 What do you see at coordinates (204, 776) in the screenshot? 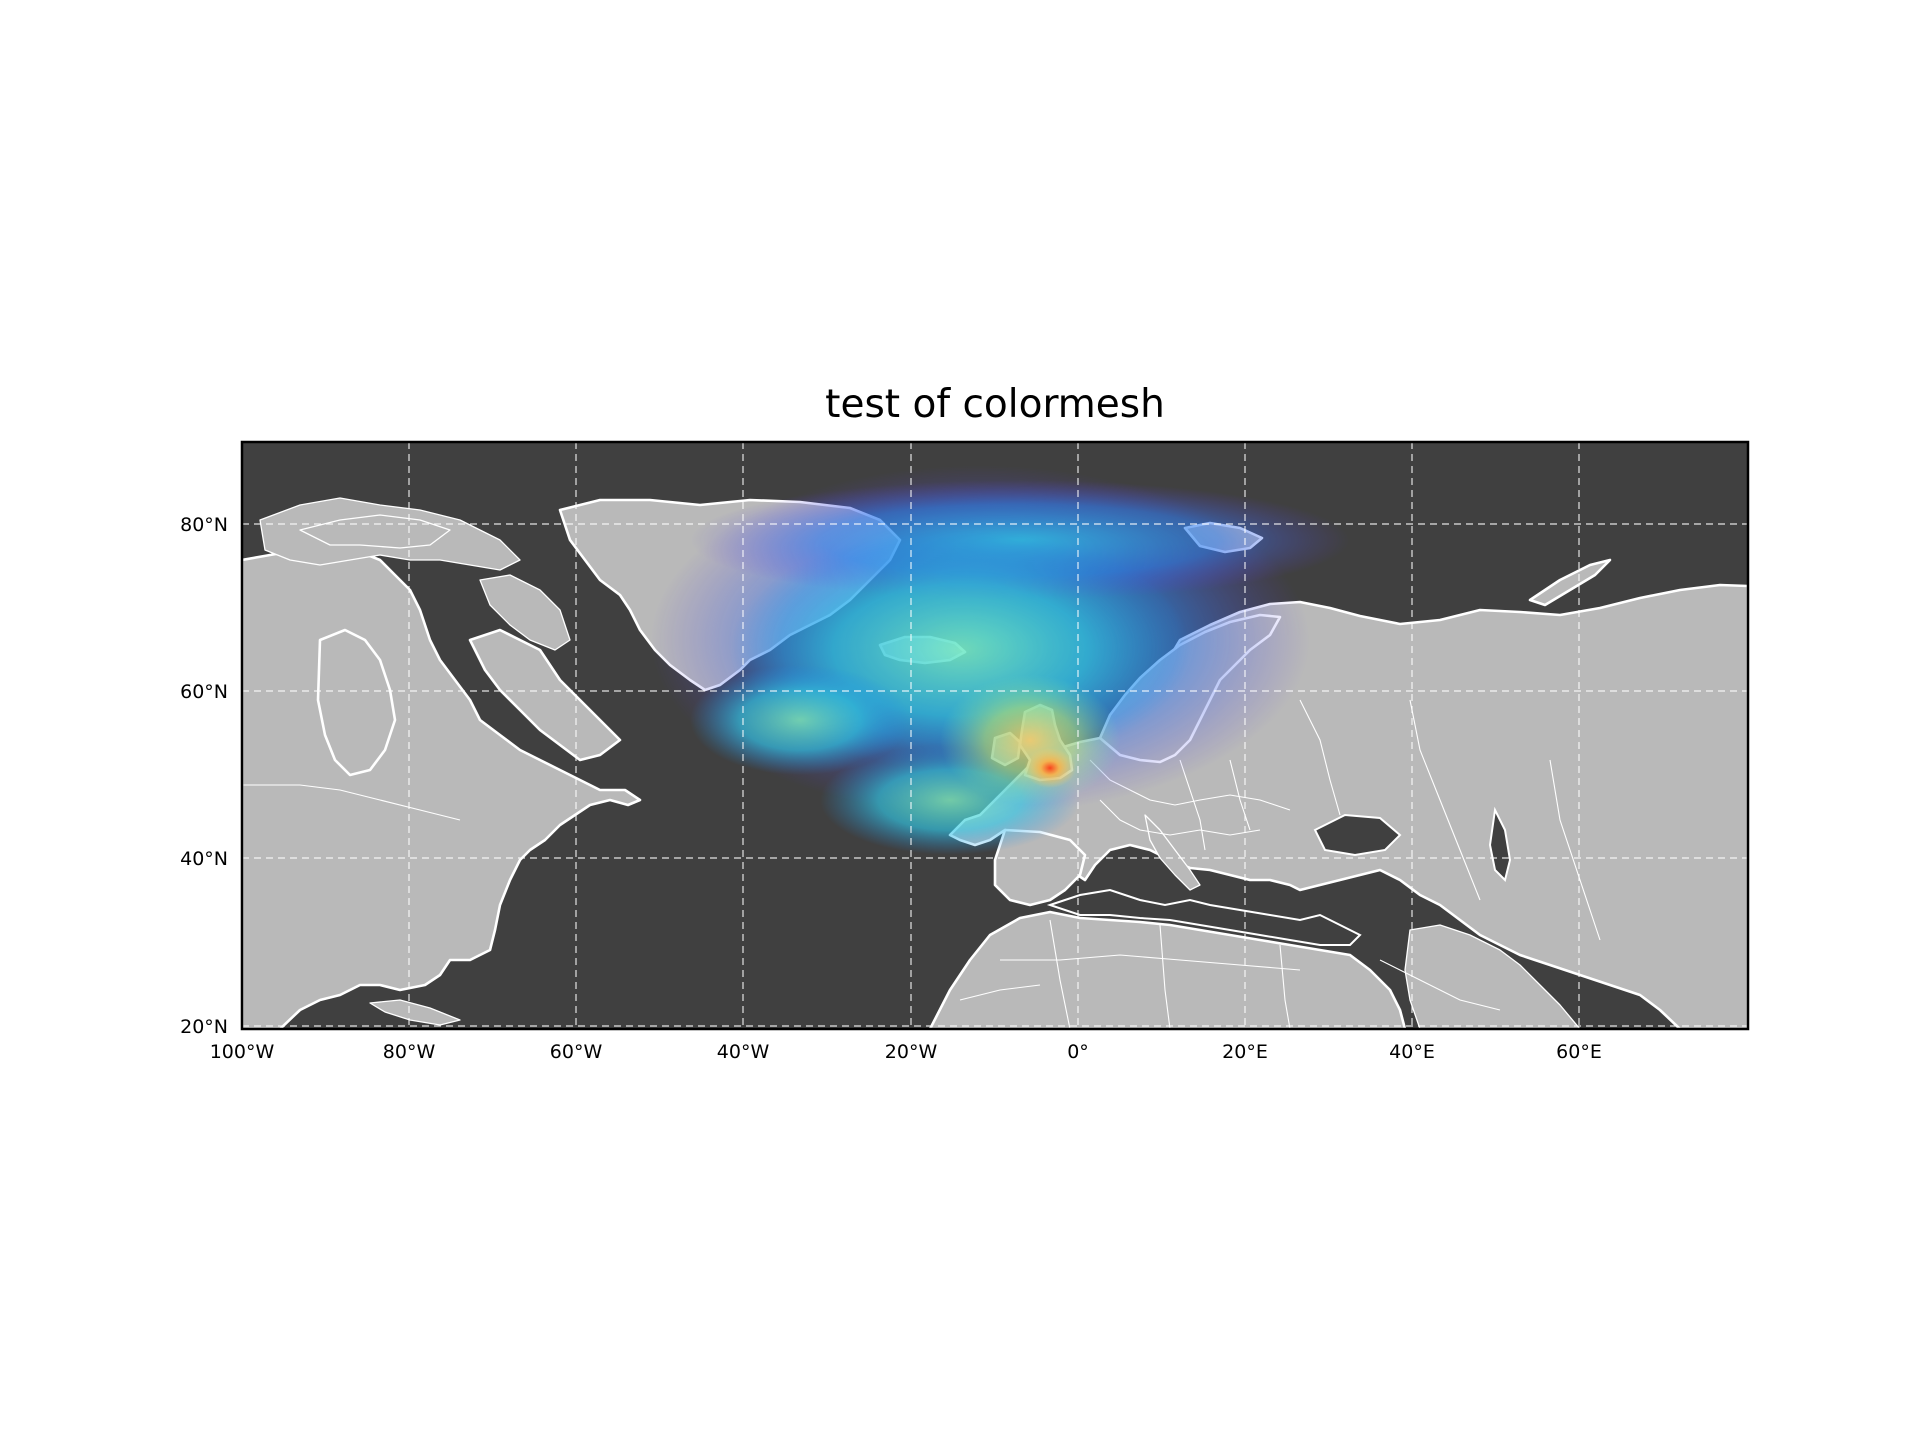
I see `y-tick-labels: 20°N 40°N 60°N 80°N` at bounding box center [204, 776].